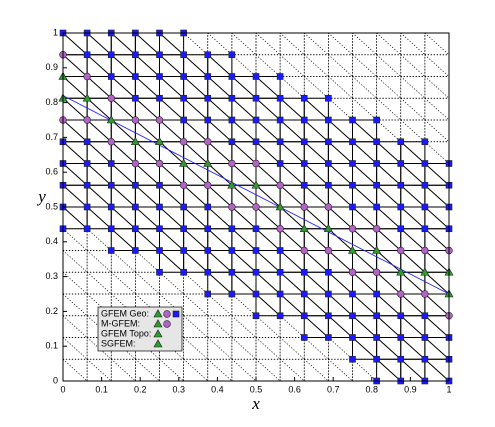 This screenshot has width=495, height=427. I want to click on y-tick-label: 0.2, so click(51, 311).